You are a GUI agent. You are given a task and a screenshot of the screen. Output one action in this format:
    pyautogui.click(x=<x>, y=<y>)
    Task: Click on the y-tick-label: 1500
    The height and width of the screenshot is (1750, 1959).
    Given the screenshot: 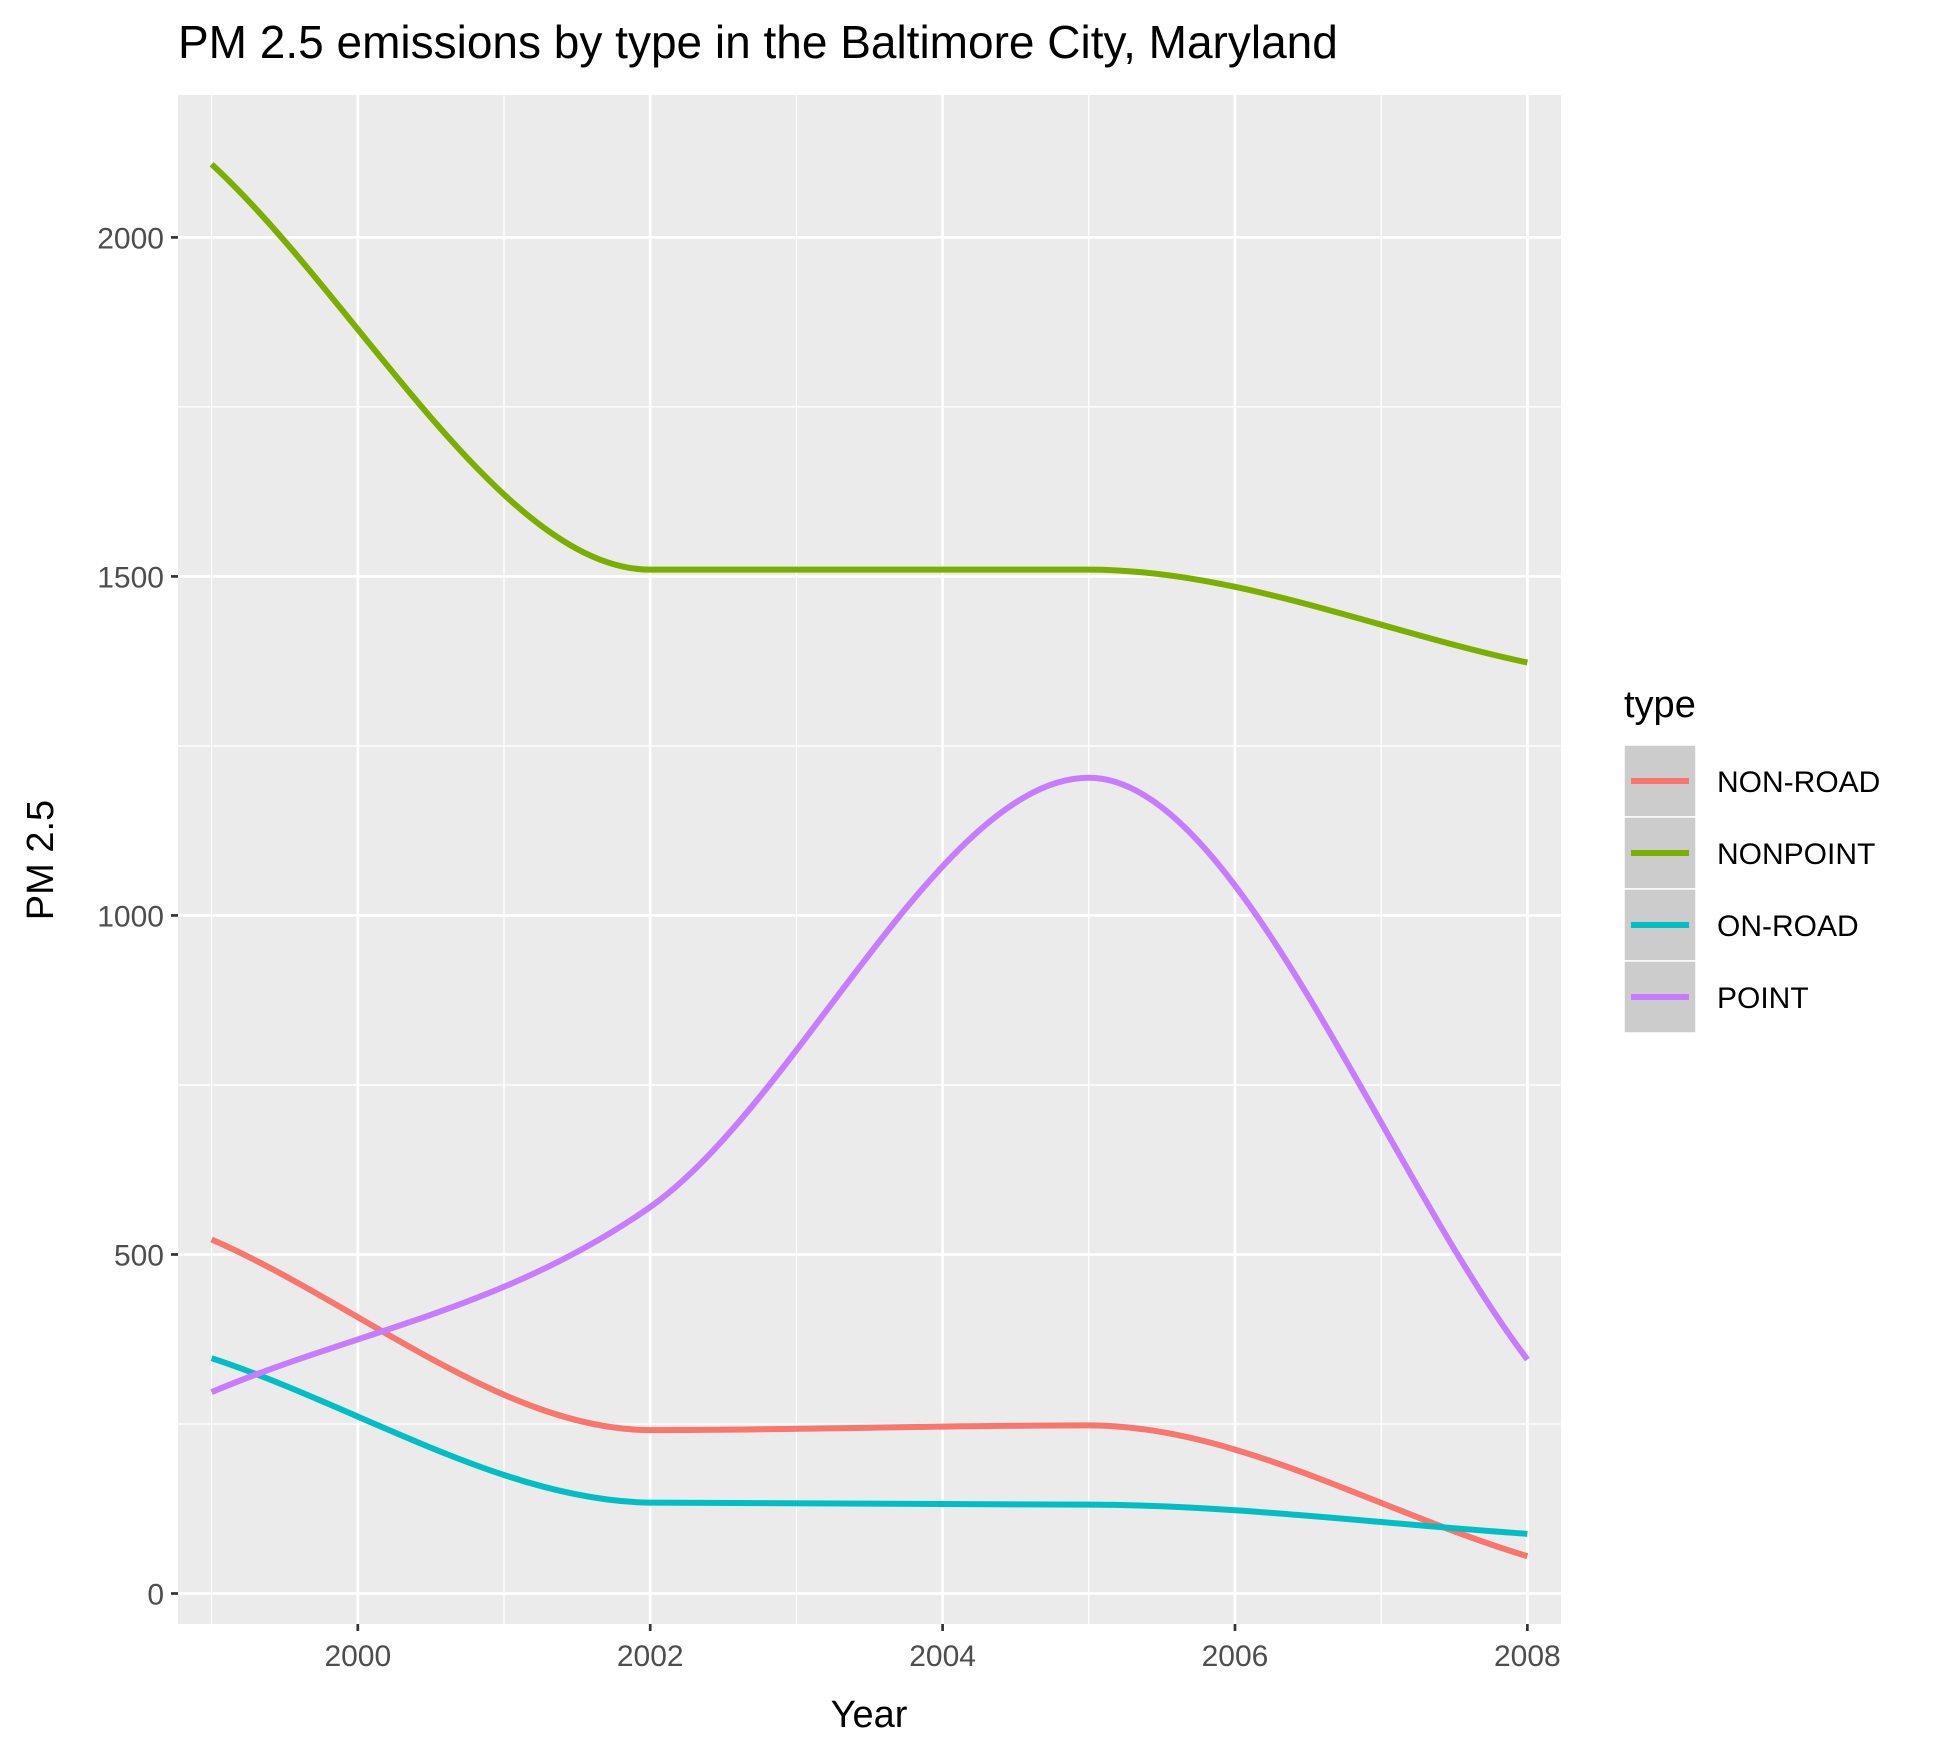 What is the action you would take?
    pyautogui.click(x=130, y=577)
    